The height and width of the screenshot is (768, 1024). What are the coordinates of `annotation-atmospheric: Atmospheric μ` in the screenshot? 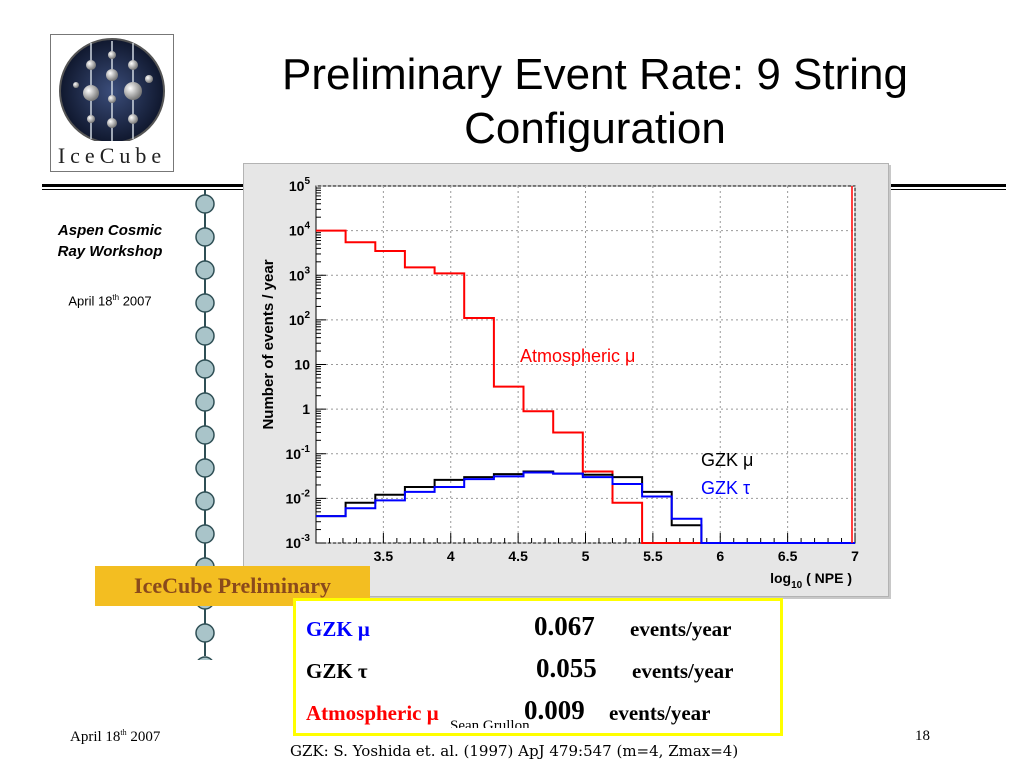 It's located at (577, 356).